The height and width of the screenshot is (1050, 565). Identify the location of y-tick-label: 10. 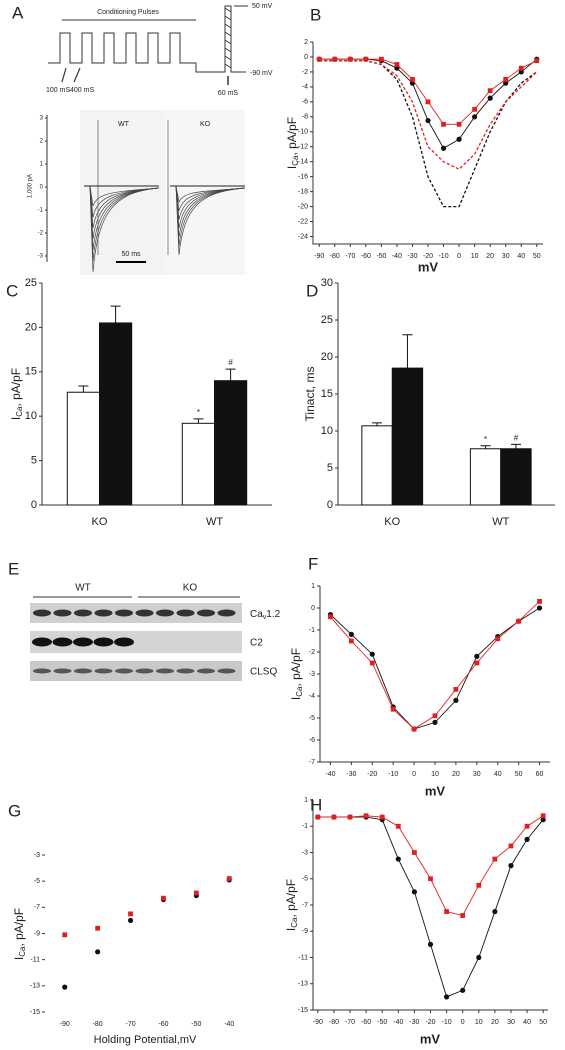
(327, 431).